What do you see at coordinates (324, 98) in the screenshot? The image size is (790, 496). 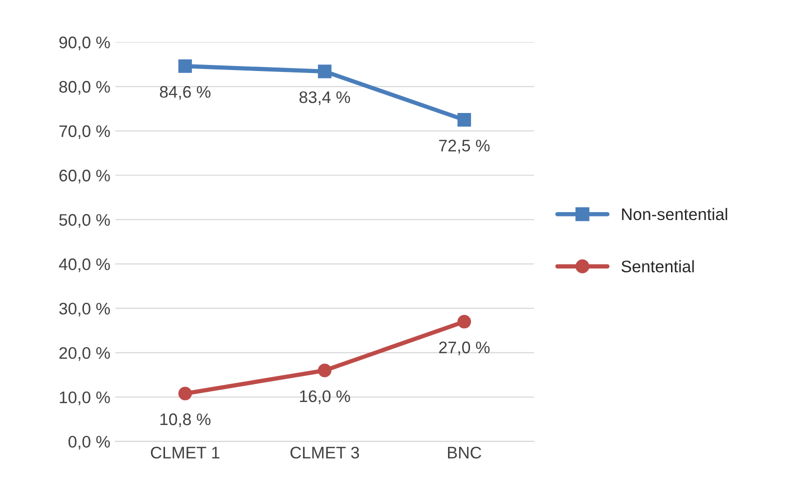 I see `data-label: 83,4 %` at bounding box center [324, 98].